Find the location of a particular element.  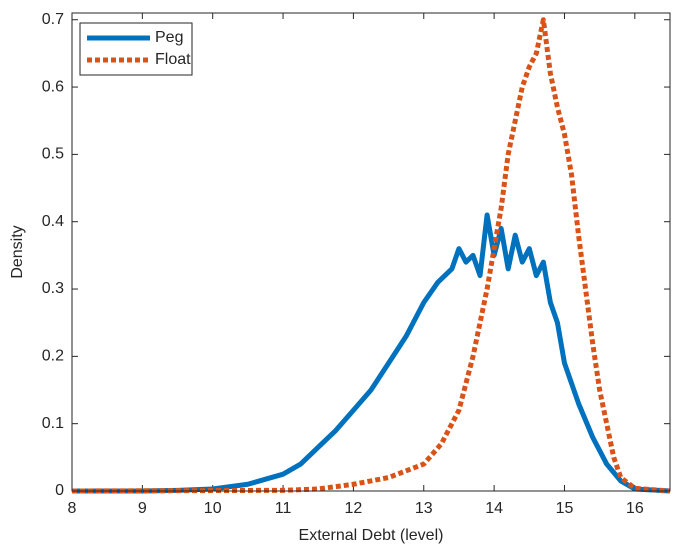

x-tick-label: 16 is located at coordinates (635, 508).